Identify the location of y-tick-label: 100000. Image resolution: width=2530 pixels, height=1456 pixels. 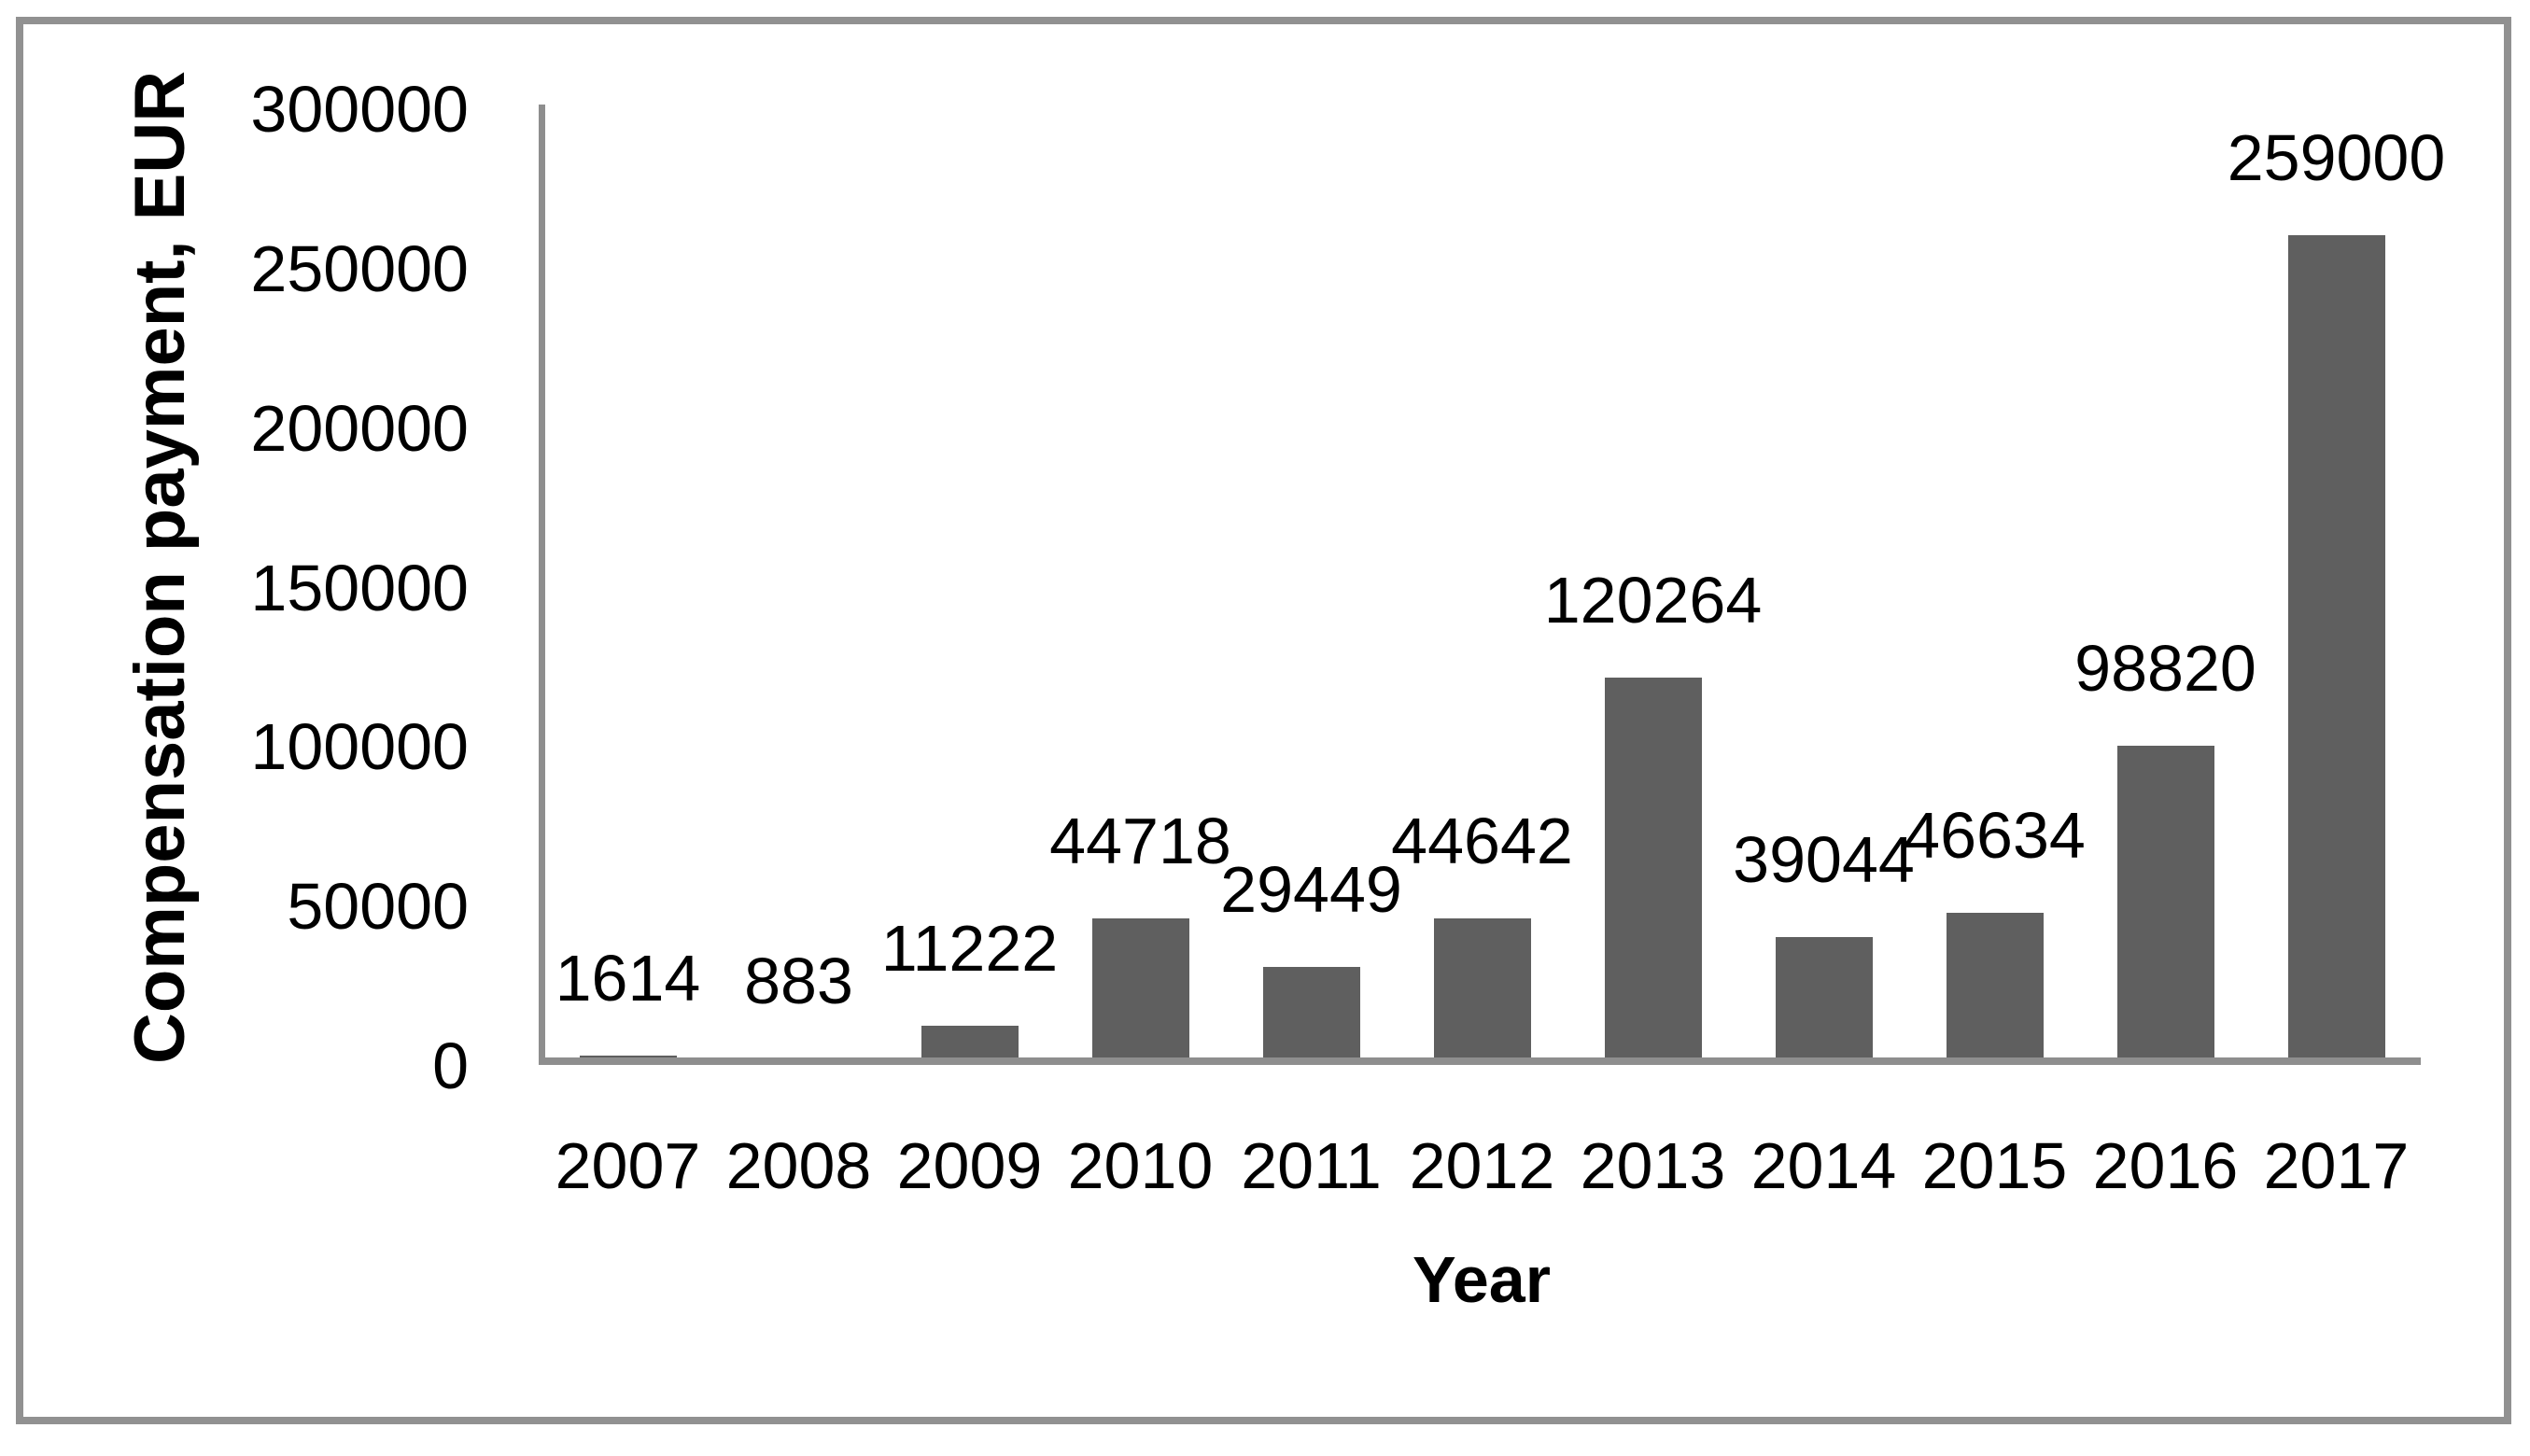
(359, 747).